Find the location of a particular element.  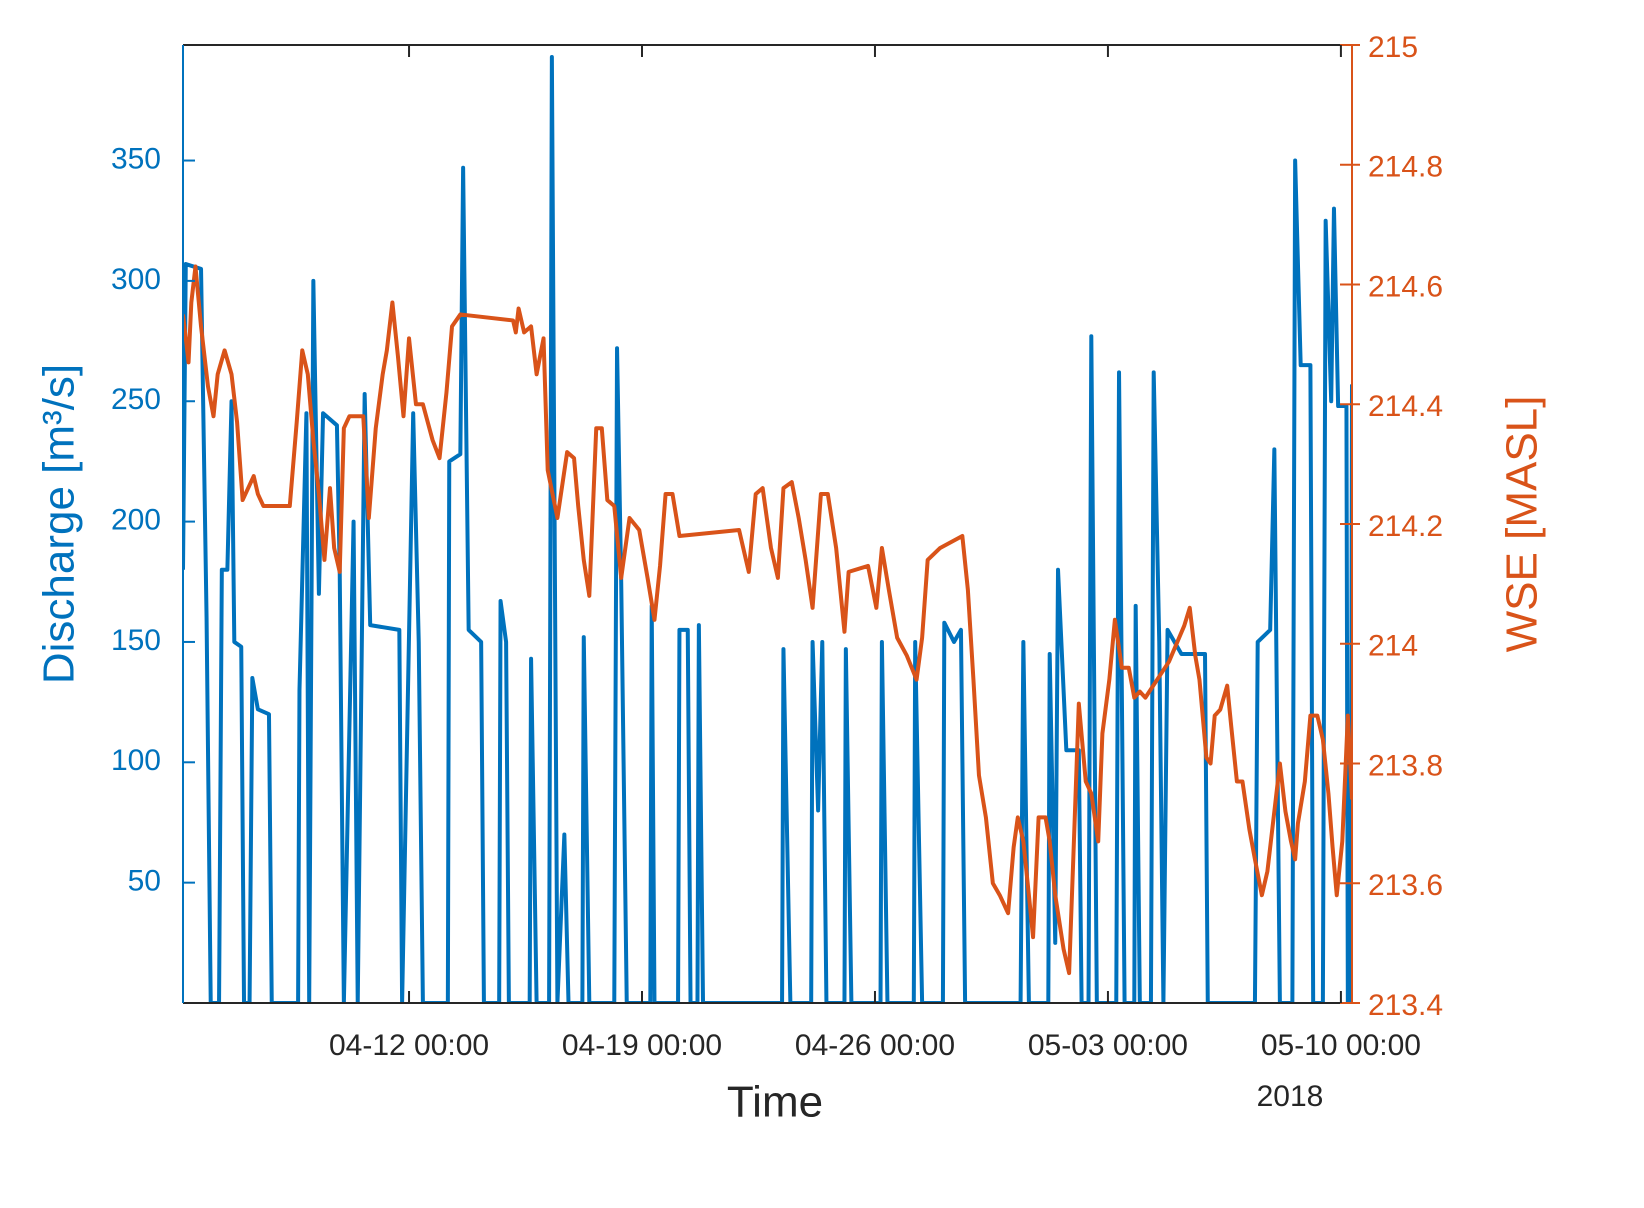

y2-tick-label: 213.6 is located at coordinates (1405, 885).